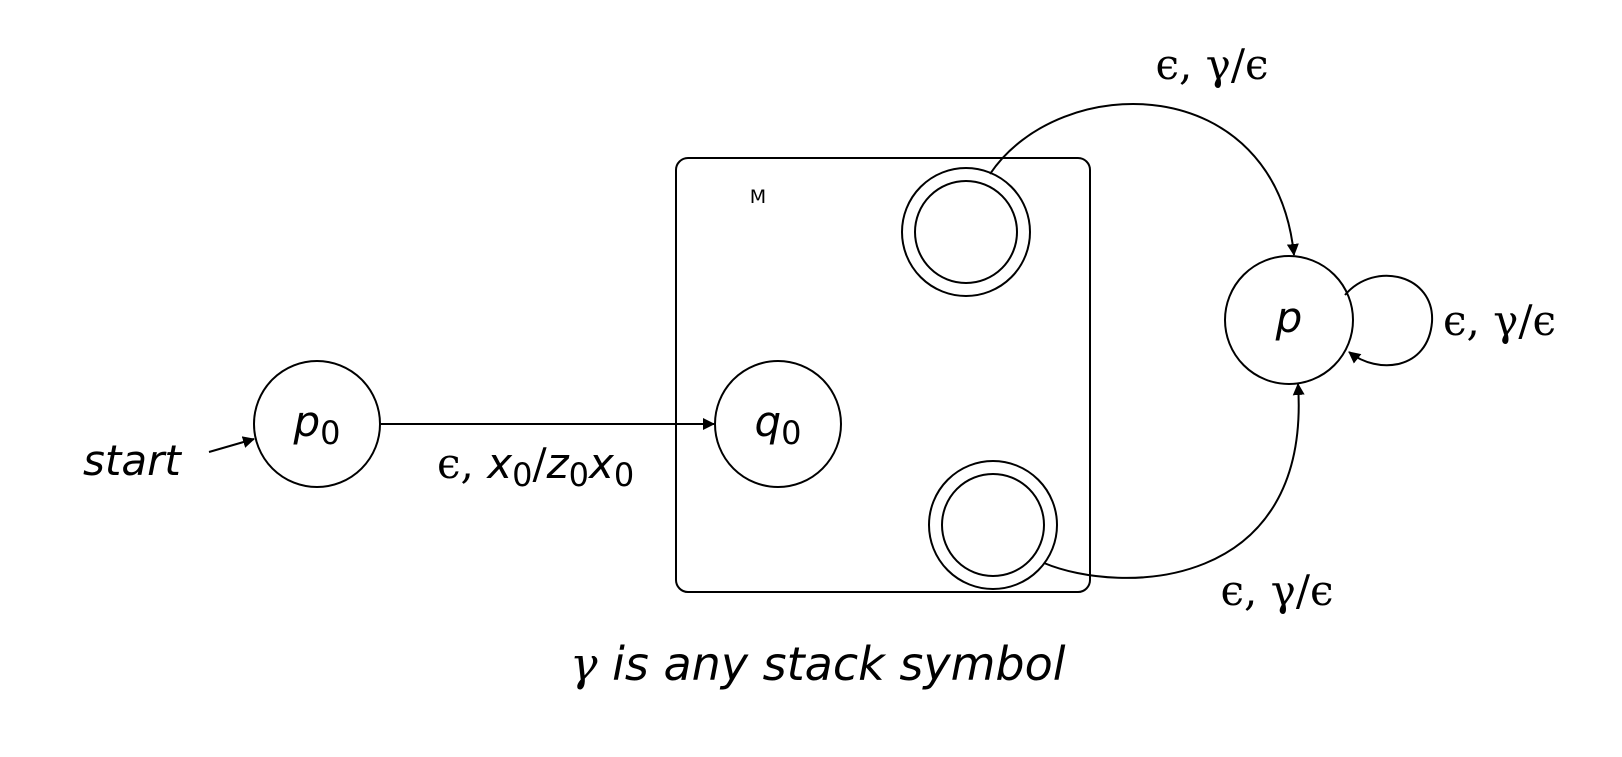 The image size is (1622, 757). Describe the element at coordinates (1499, 320) in the screenshot. I see `transition-p-self-loop-label: ϵ, γ/ϵ` at that location.